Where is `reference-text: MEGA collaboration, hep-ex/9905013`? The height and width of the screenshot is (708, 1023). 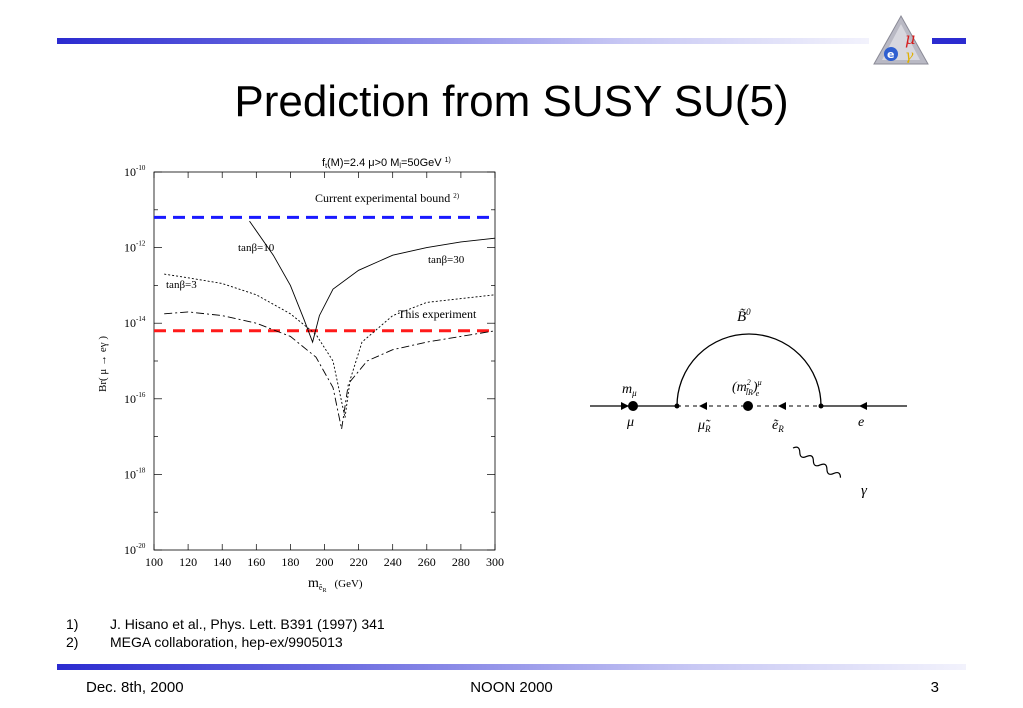 reference-text: MEGA collaboration, hep-ex/9905013 is located at coordinates (226, 642).